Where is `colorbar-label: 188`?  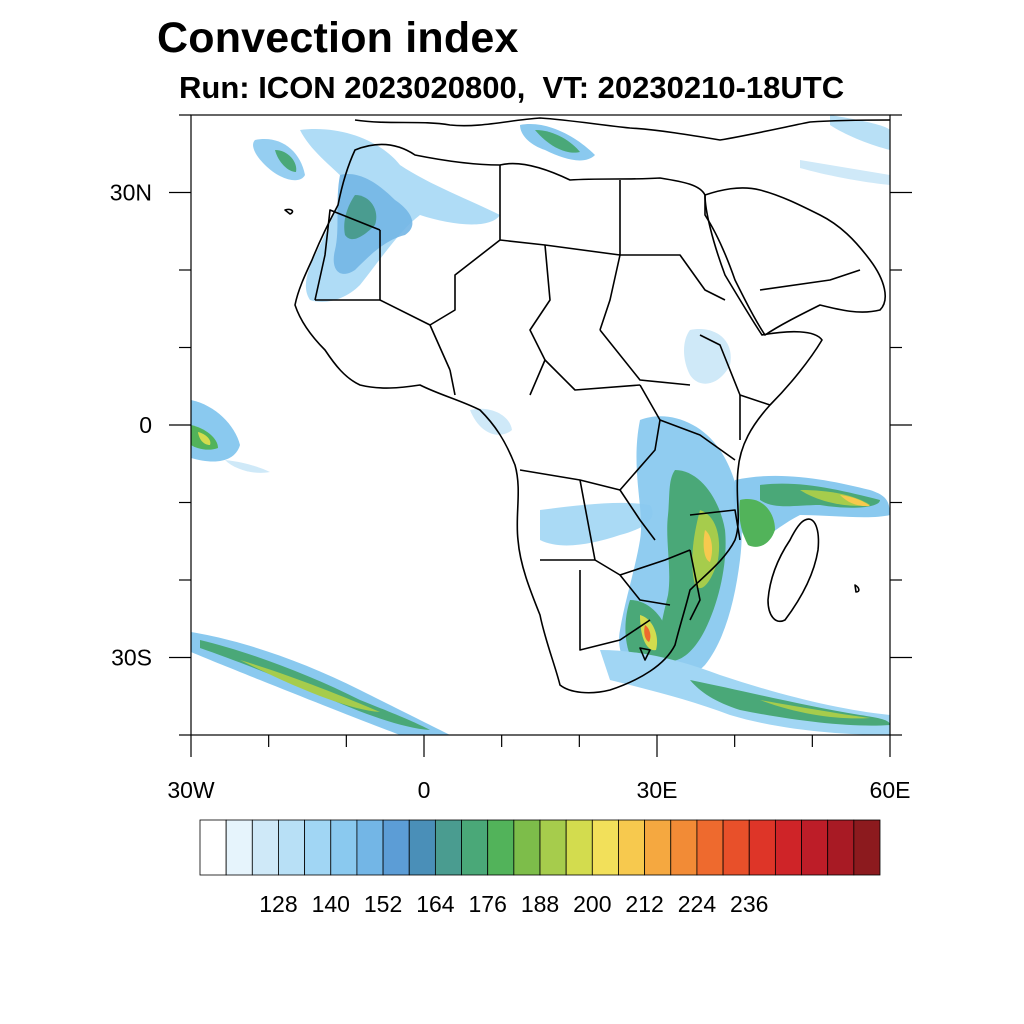 colorbar-label: 188 is located at coordinates (540, 904).